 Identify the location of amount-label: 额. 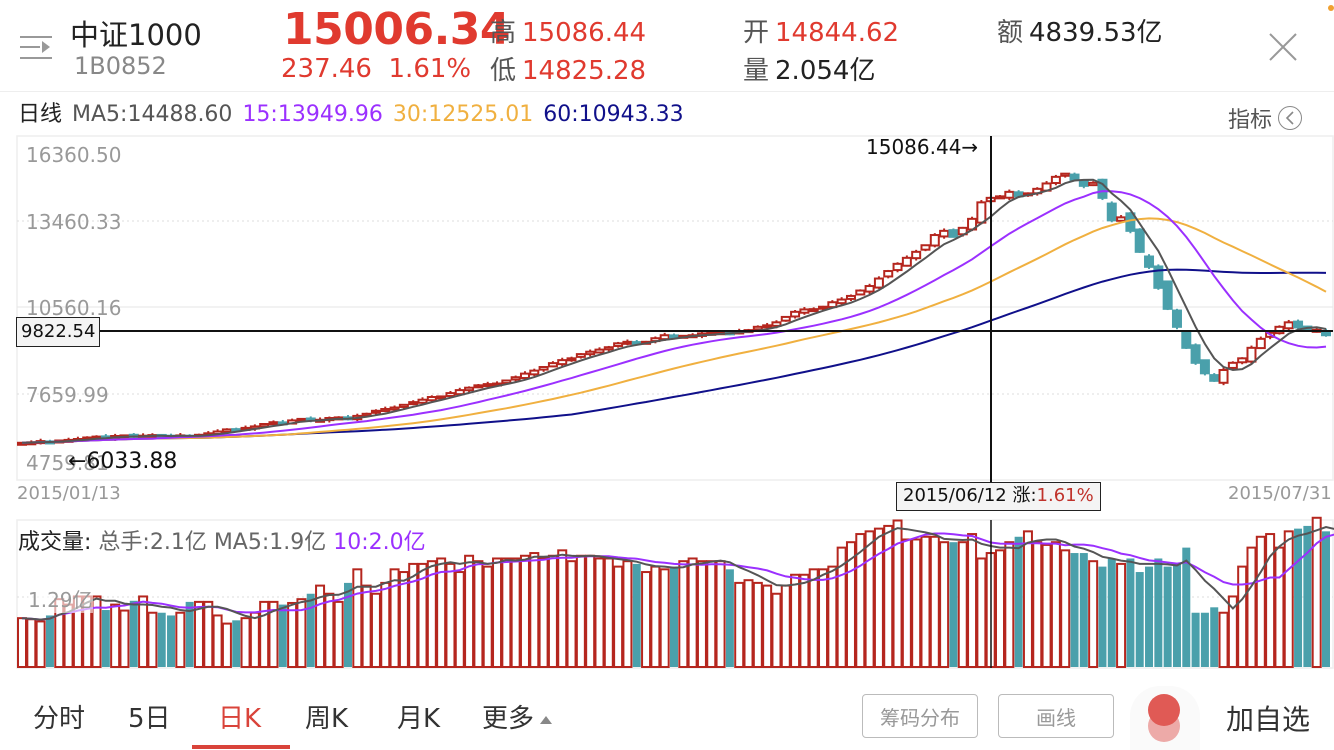
(1010, 33).